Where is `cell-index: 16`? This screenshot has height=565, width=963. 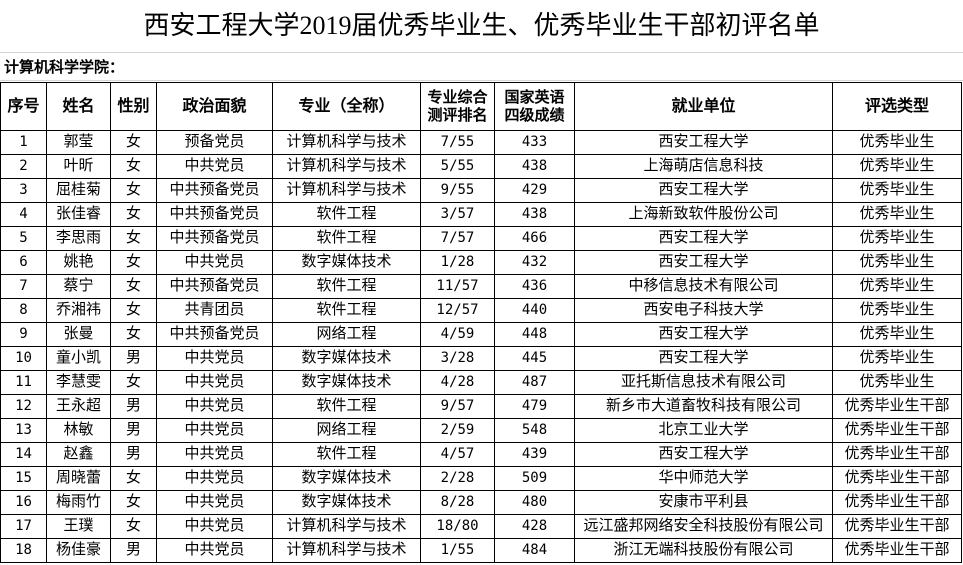
cell-index: 16 is located at coordinates (23, 502).